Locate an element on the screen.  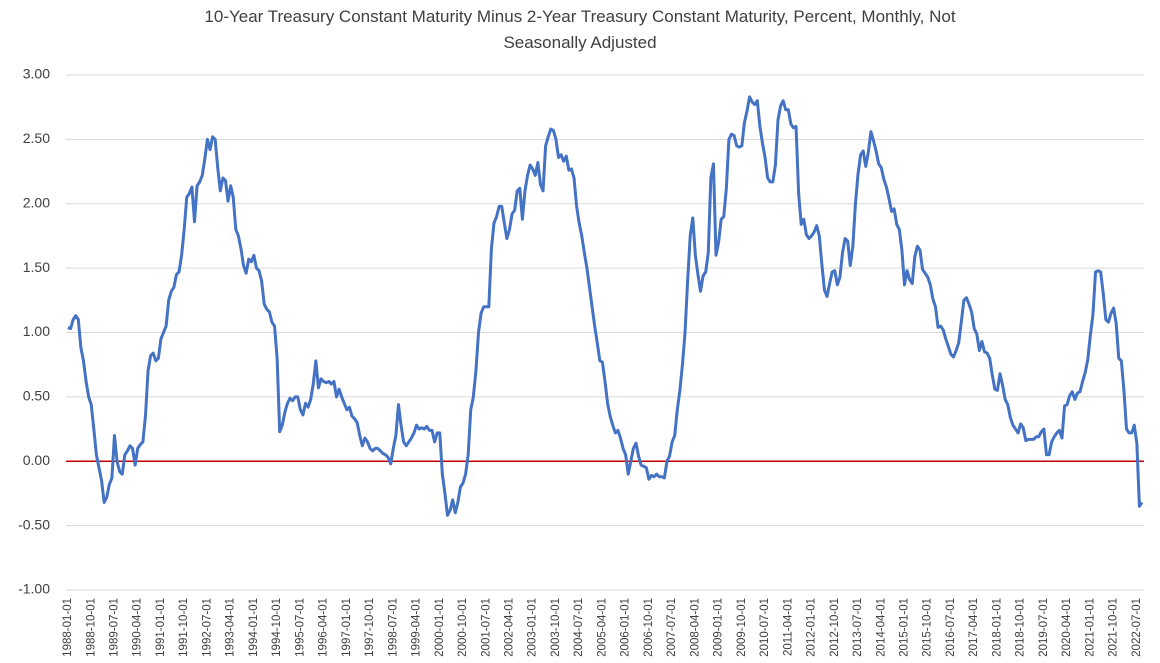
x-tick-label: 2013-07-01 is located at coordinates (858, 627).